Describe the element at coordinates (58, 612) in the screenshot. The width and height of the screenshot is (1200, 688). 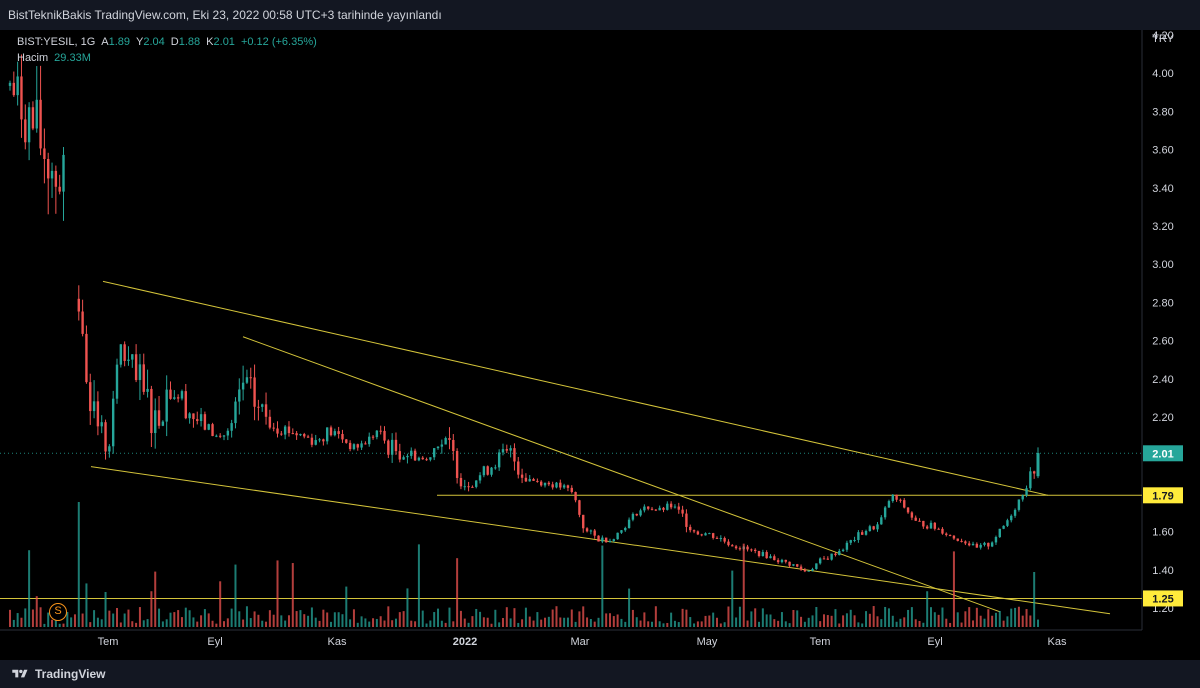
I see `split-event-marker: S` at that location.